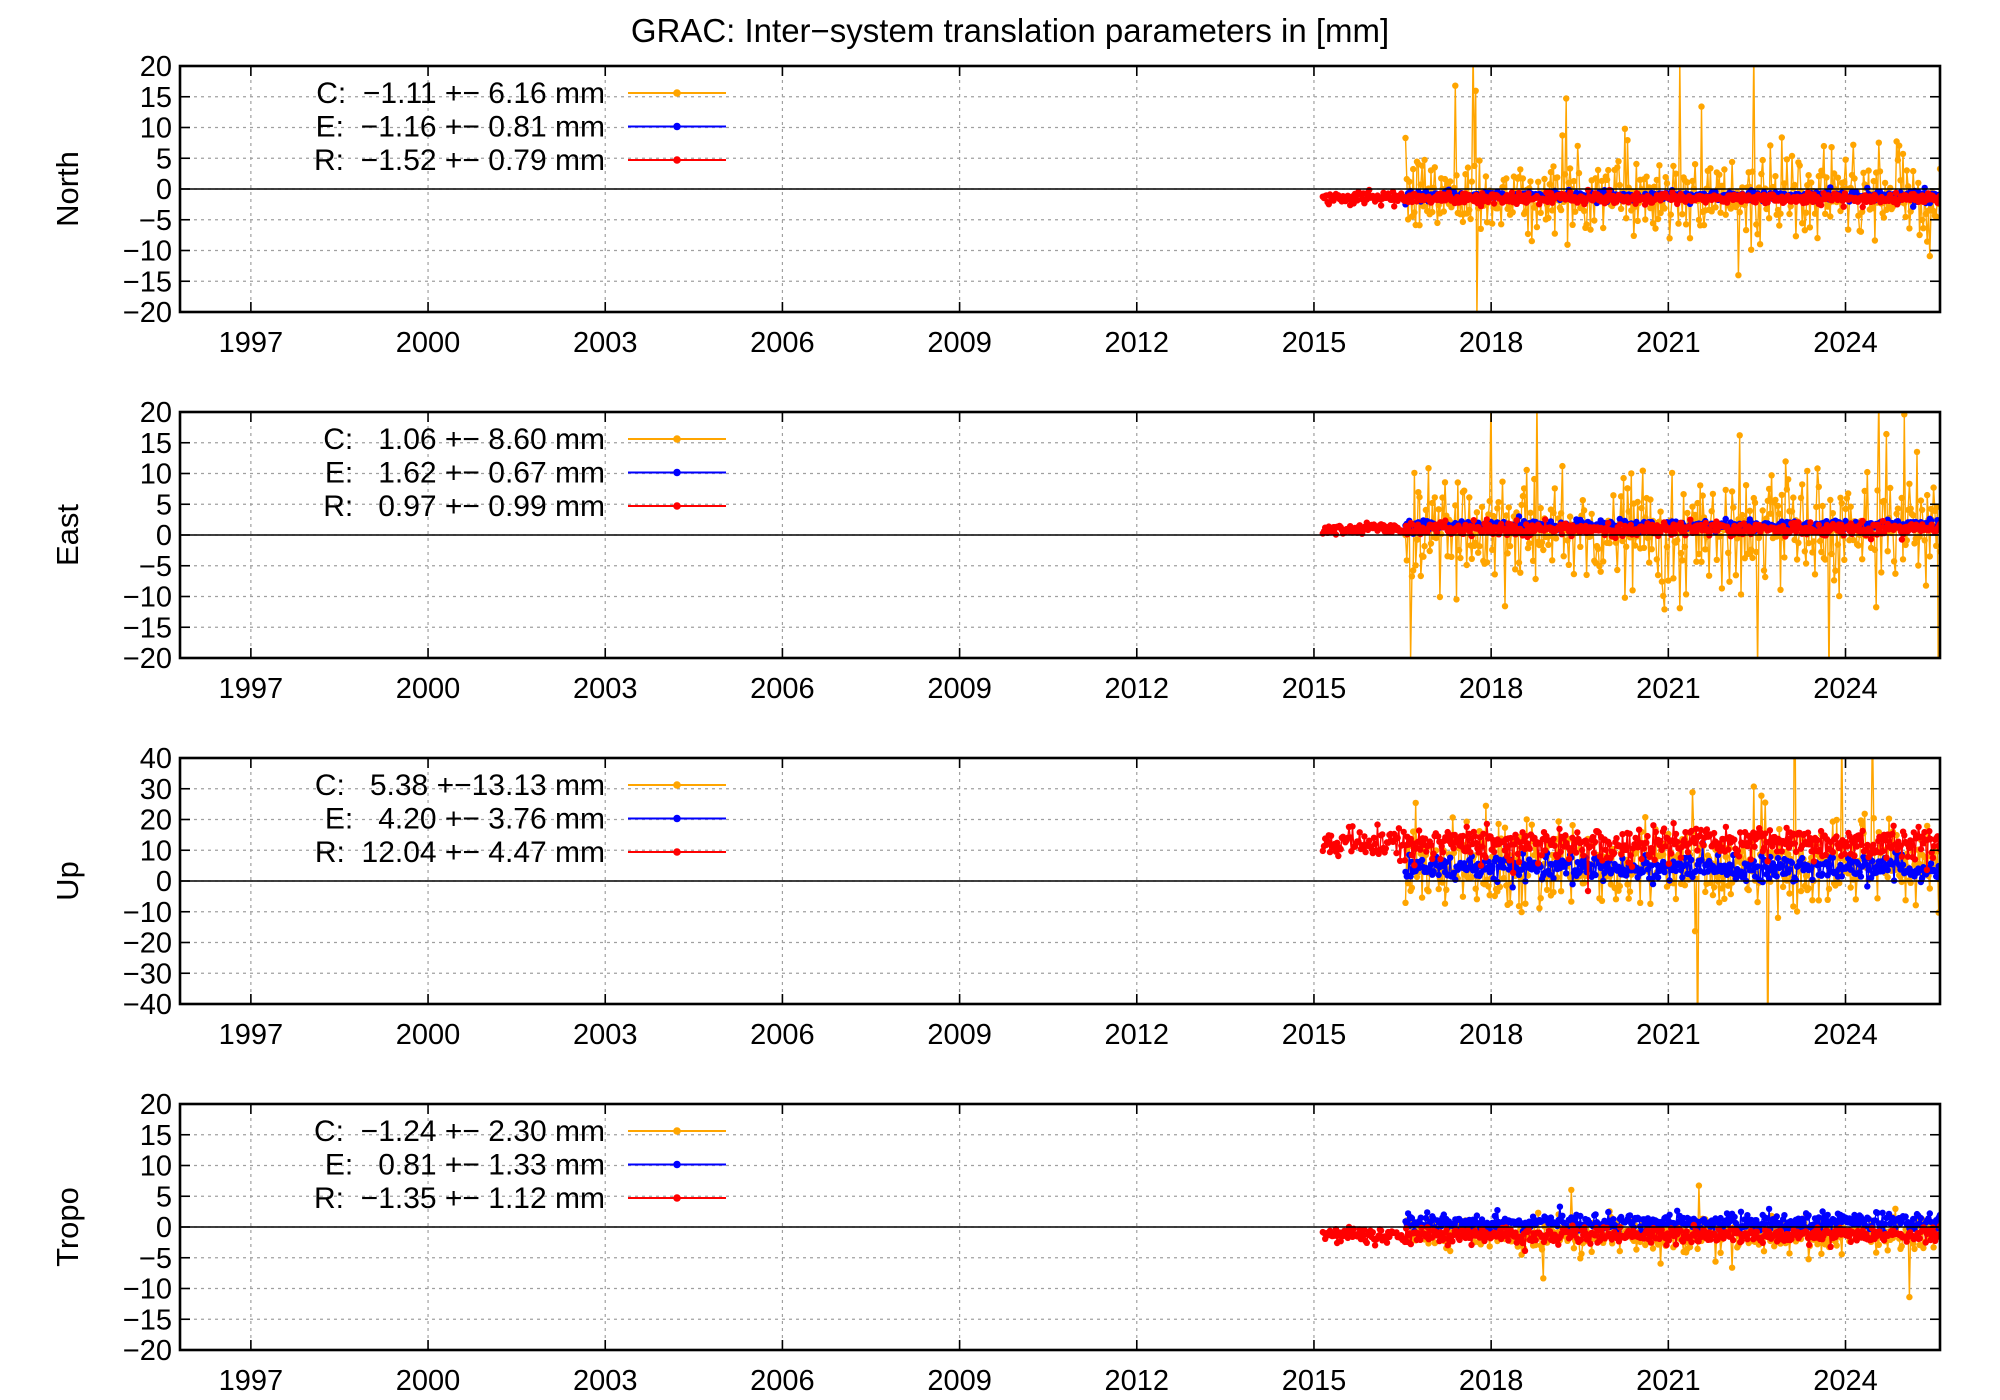 The image size is (2000, 1400). I want to click on legend-label-R: R: 12.04 +− 4.47 mm, so click(460, 852).